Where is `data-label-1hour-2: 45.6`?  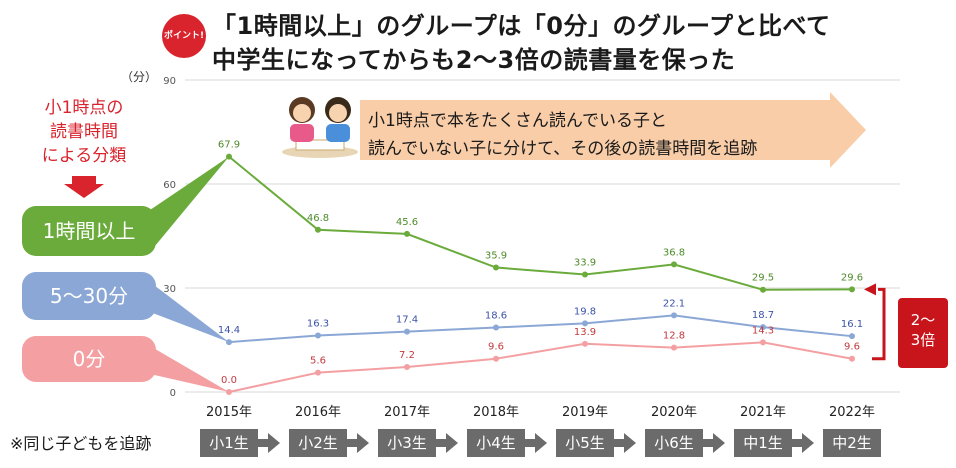 data-label-1hour-2: 45.6 is located at coordinates (407, 222).